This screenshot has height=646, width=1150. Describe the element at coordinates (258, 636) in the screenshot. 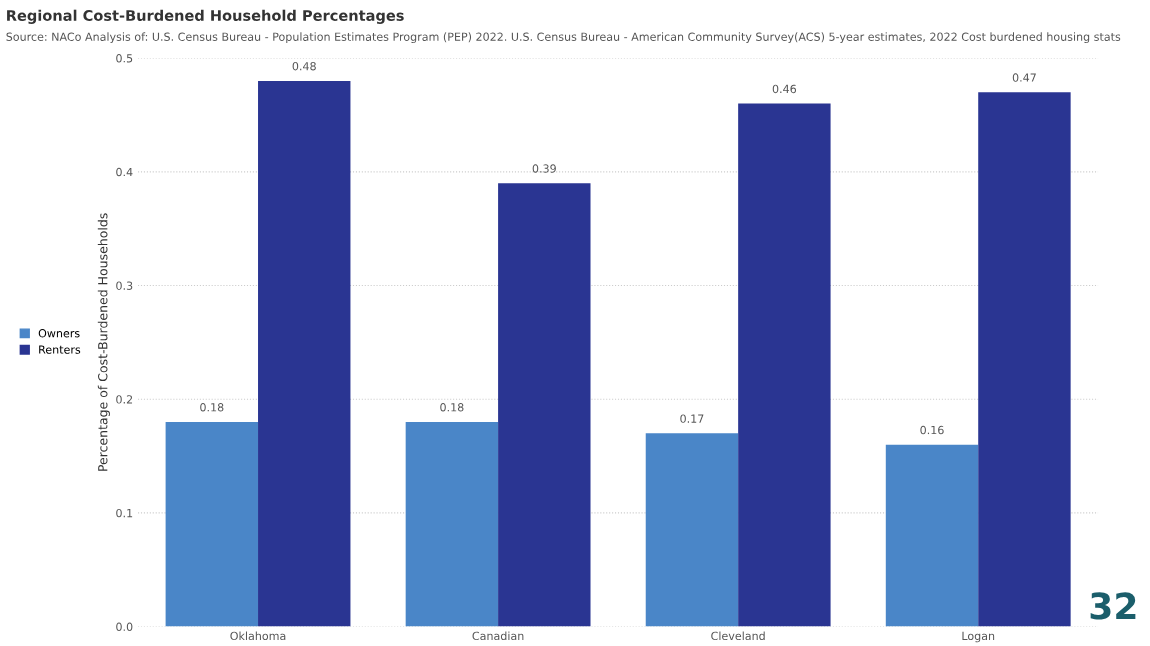

I see `x-tick-label: Oklahoma` at that location.